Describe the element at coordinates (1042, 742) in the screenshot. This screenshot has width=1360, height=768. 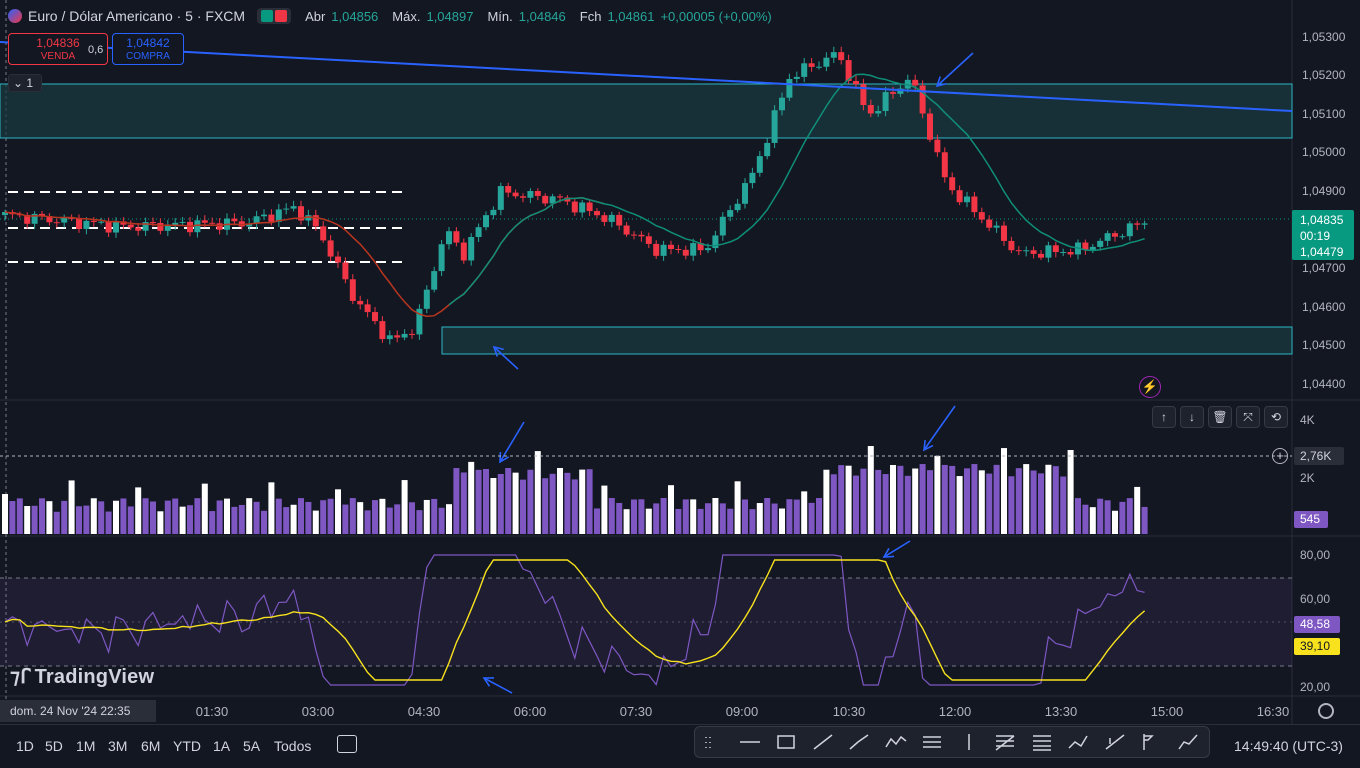
I see `gann-fan-icon` at that location.